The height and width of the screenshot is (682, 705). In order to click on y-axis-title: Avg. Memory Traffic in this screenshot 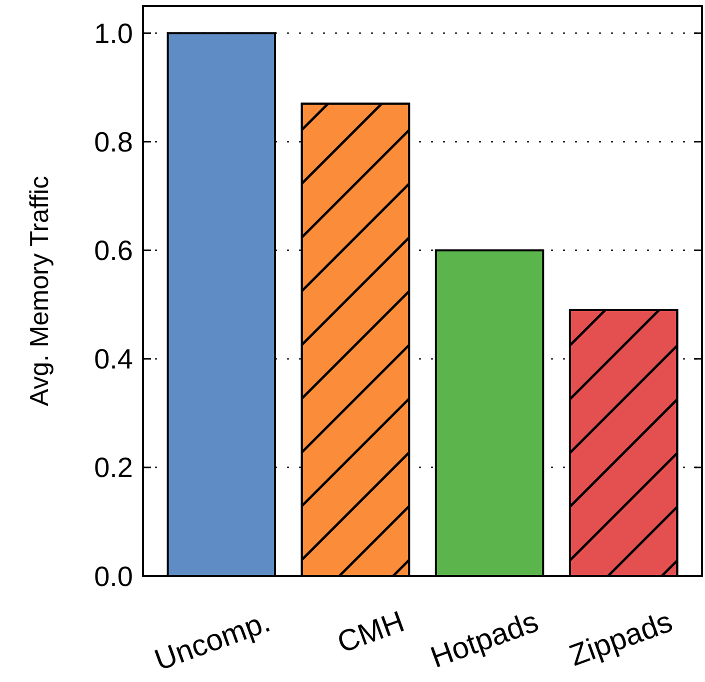, I will do `click(39, 291)`.